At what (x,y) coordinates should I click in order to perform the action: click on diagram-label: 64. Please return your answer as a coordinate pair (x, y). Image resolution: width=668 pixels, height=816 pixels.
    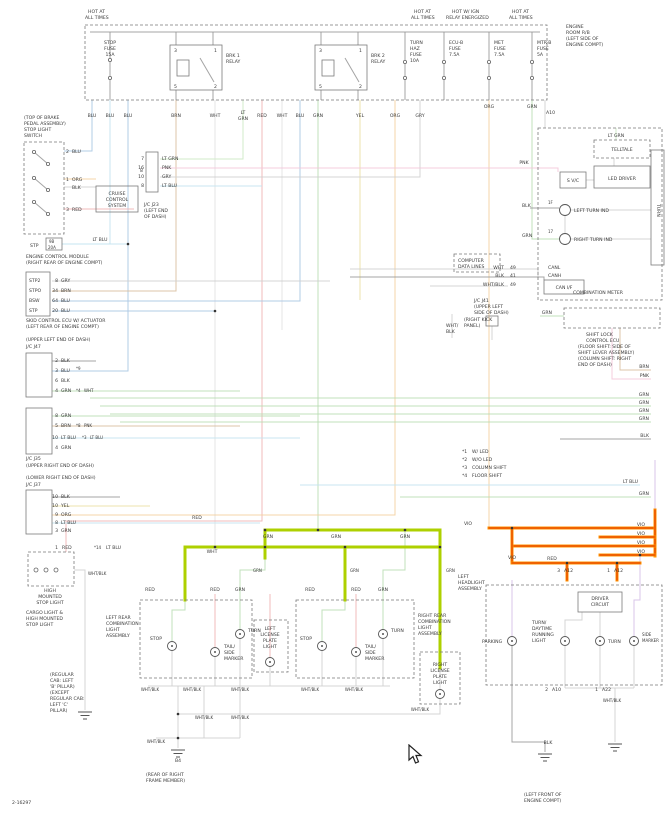
    Looking at the image, I should click on (55, 301).